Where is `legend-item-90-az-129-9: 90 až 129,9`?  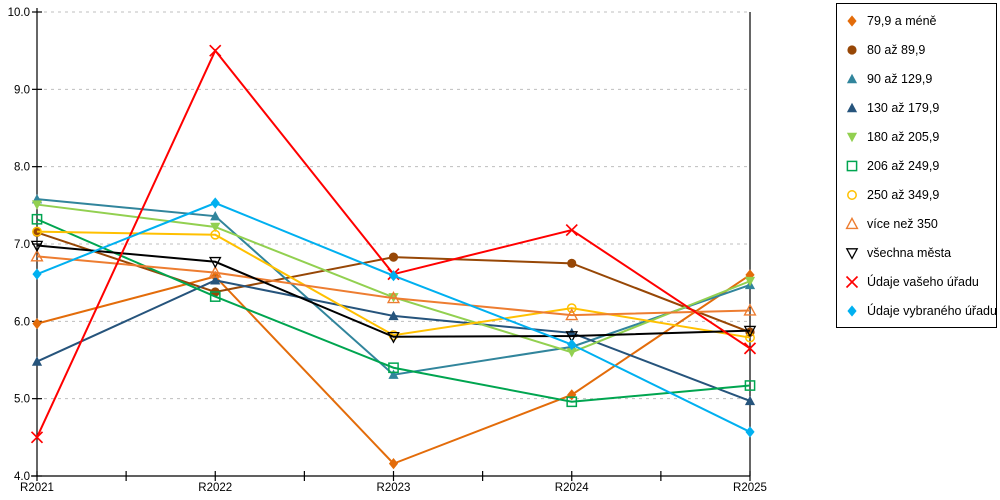 legend-item-90-az-129-9: 90 až 129,9 is located at coordinates (920, 78).